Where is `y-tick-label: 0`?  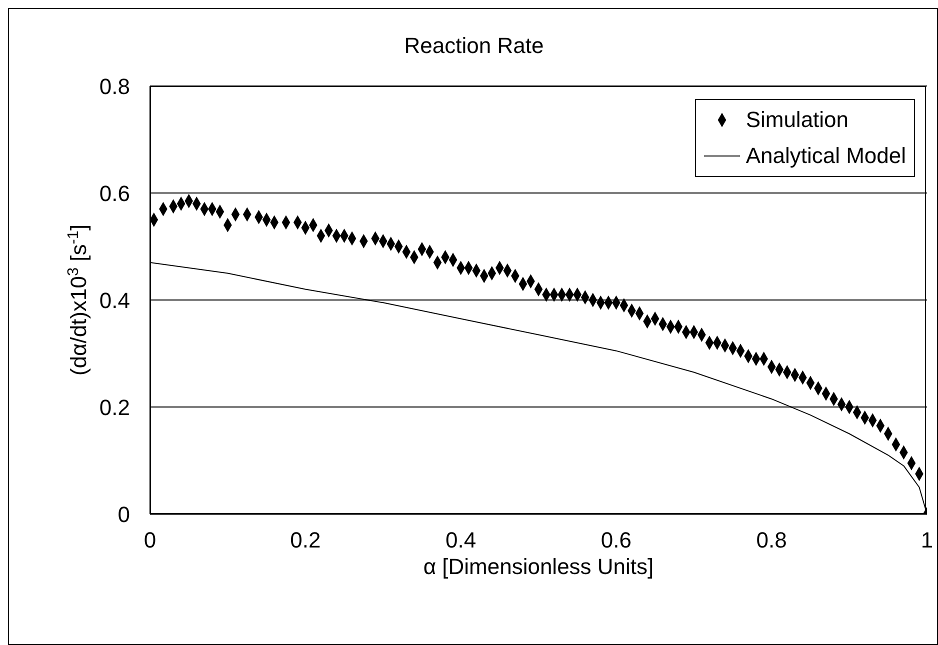 y-tick-label: 0 is located at coordinates (124, 514).